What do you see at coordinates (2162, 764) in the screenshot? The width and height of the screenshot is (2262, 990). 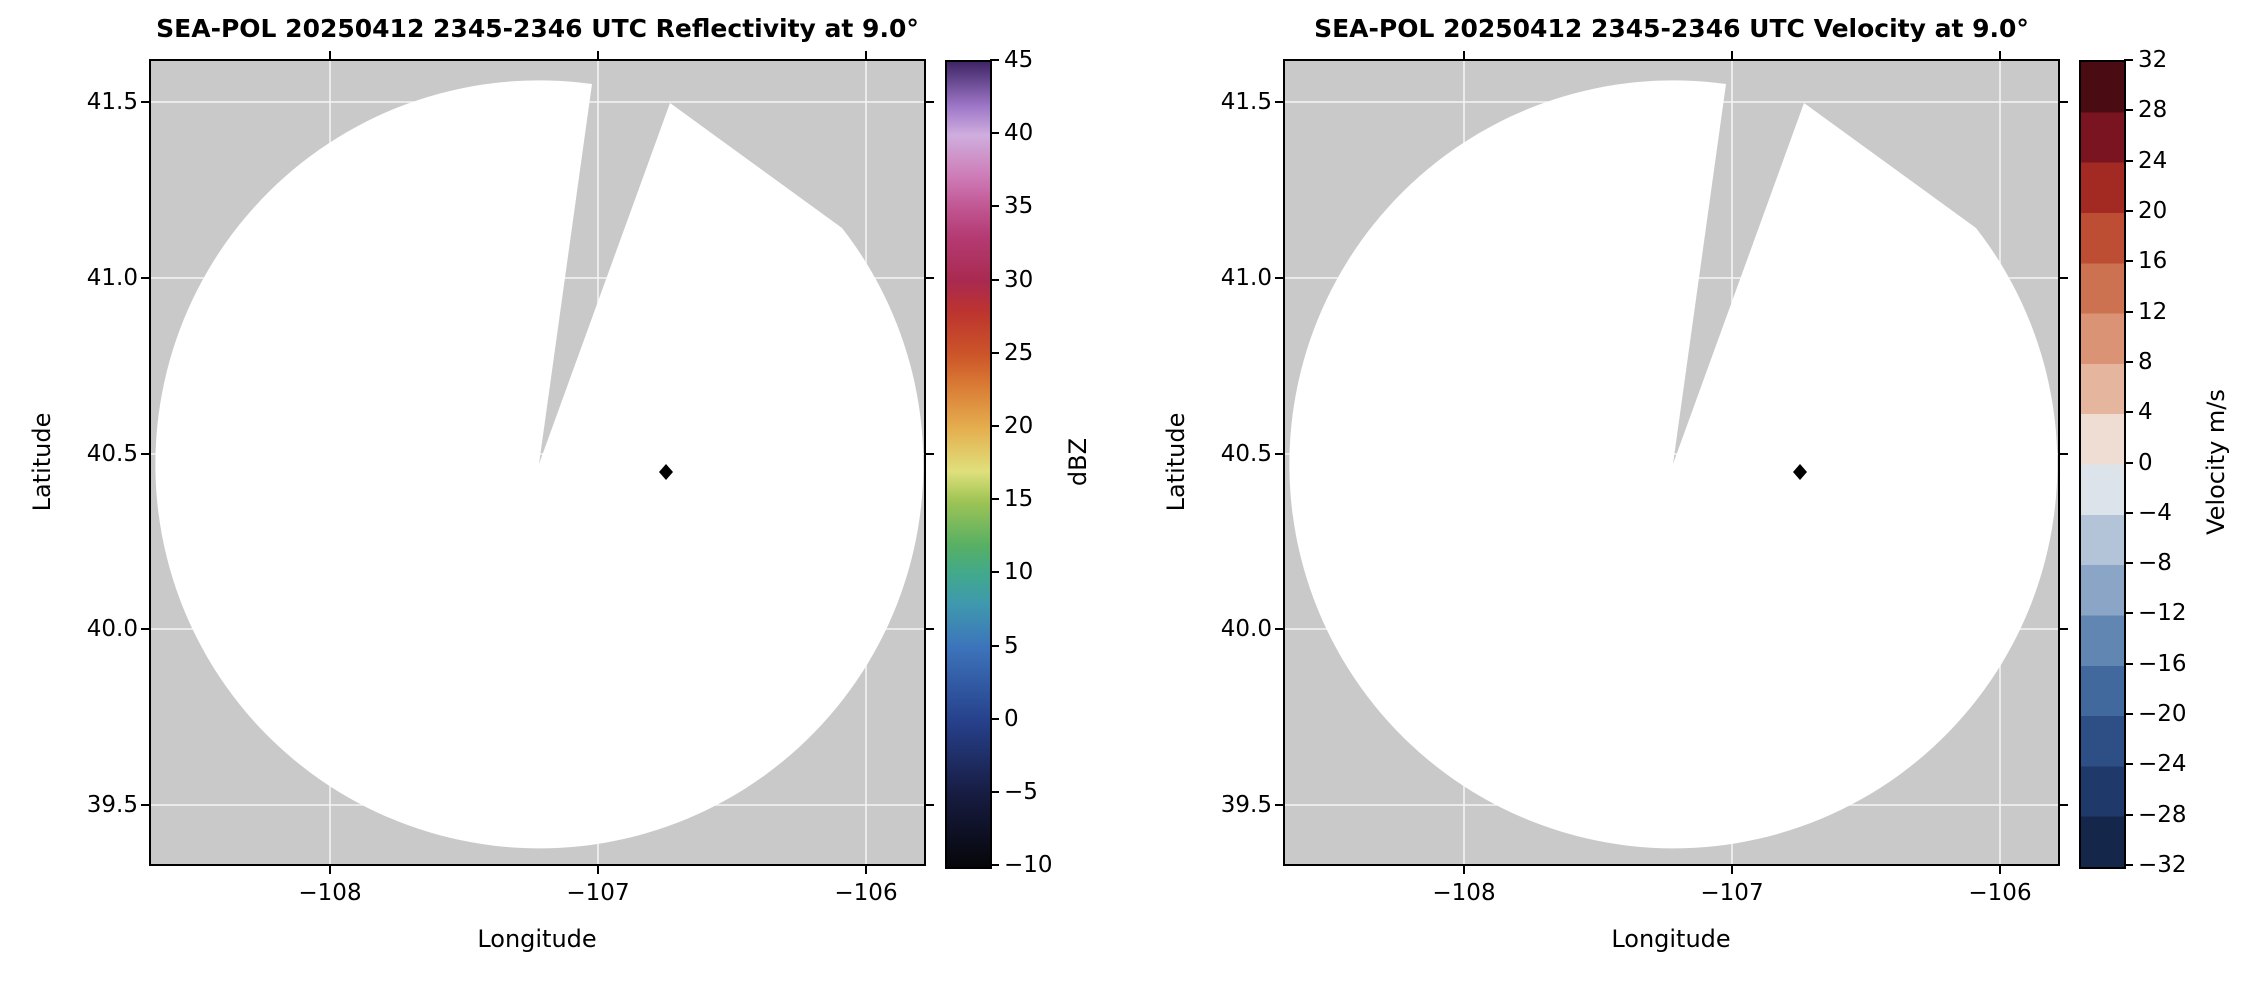 I see `colorbar-tick-label: −24` at bounding box center [2162, 764].